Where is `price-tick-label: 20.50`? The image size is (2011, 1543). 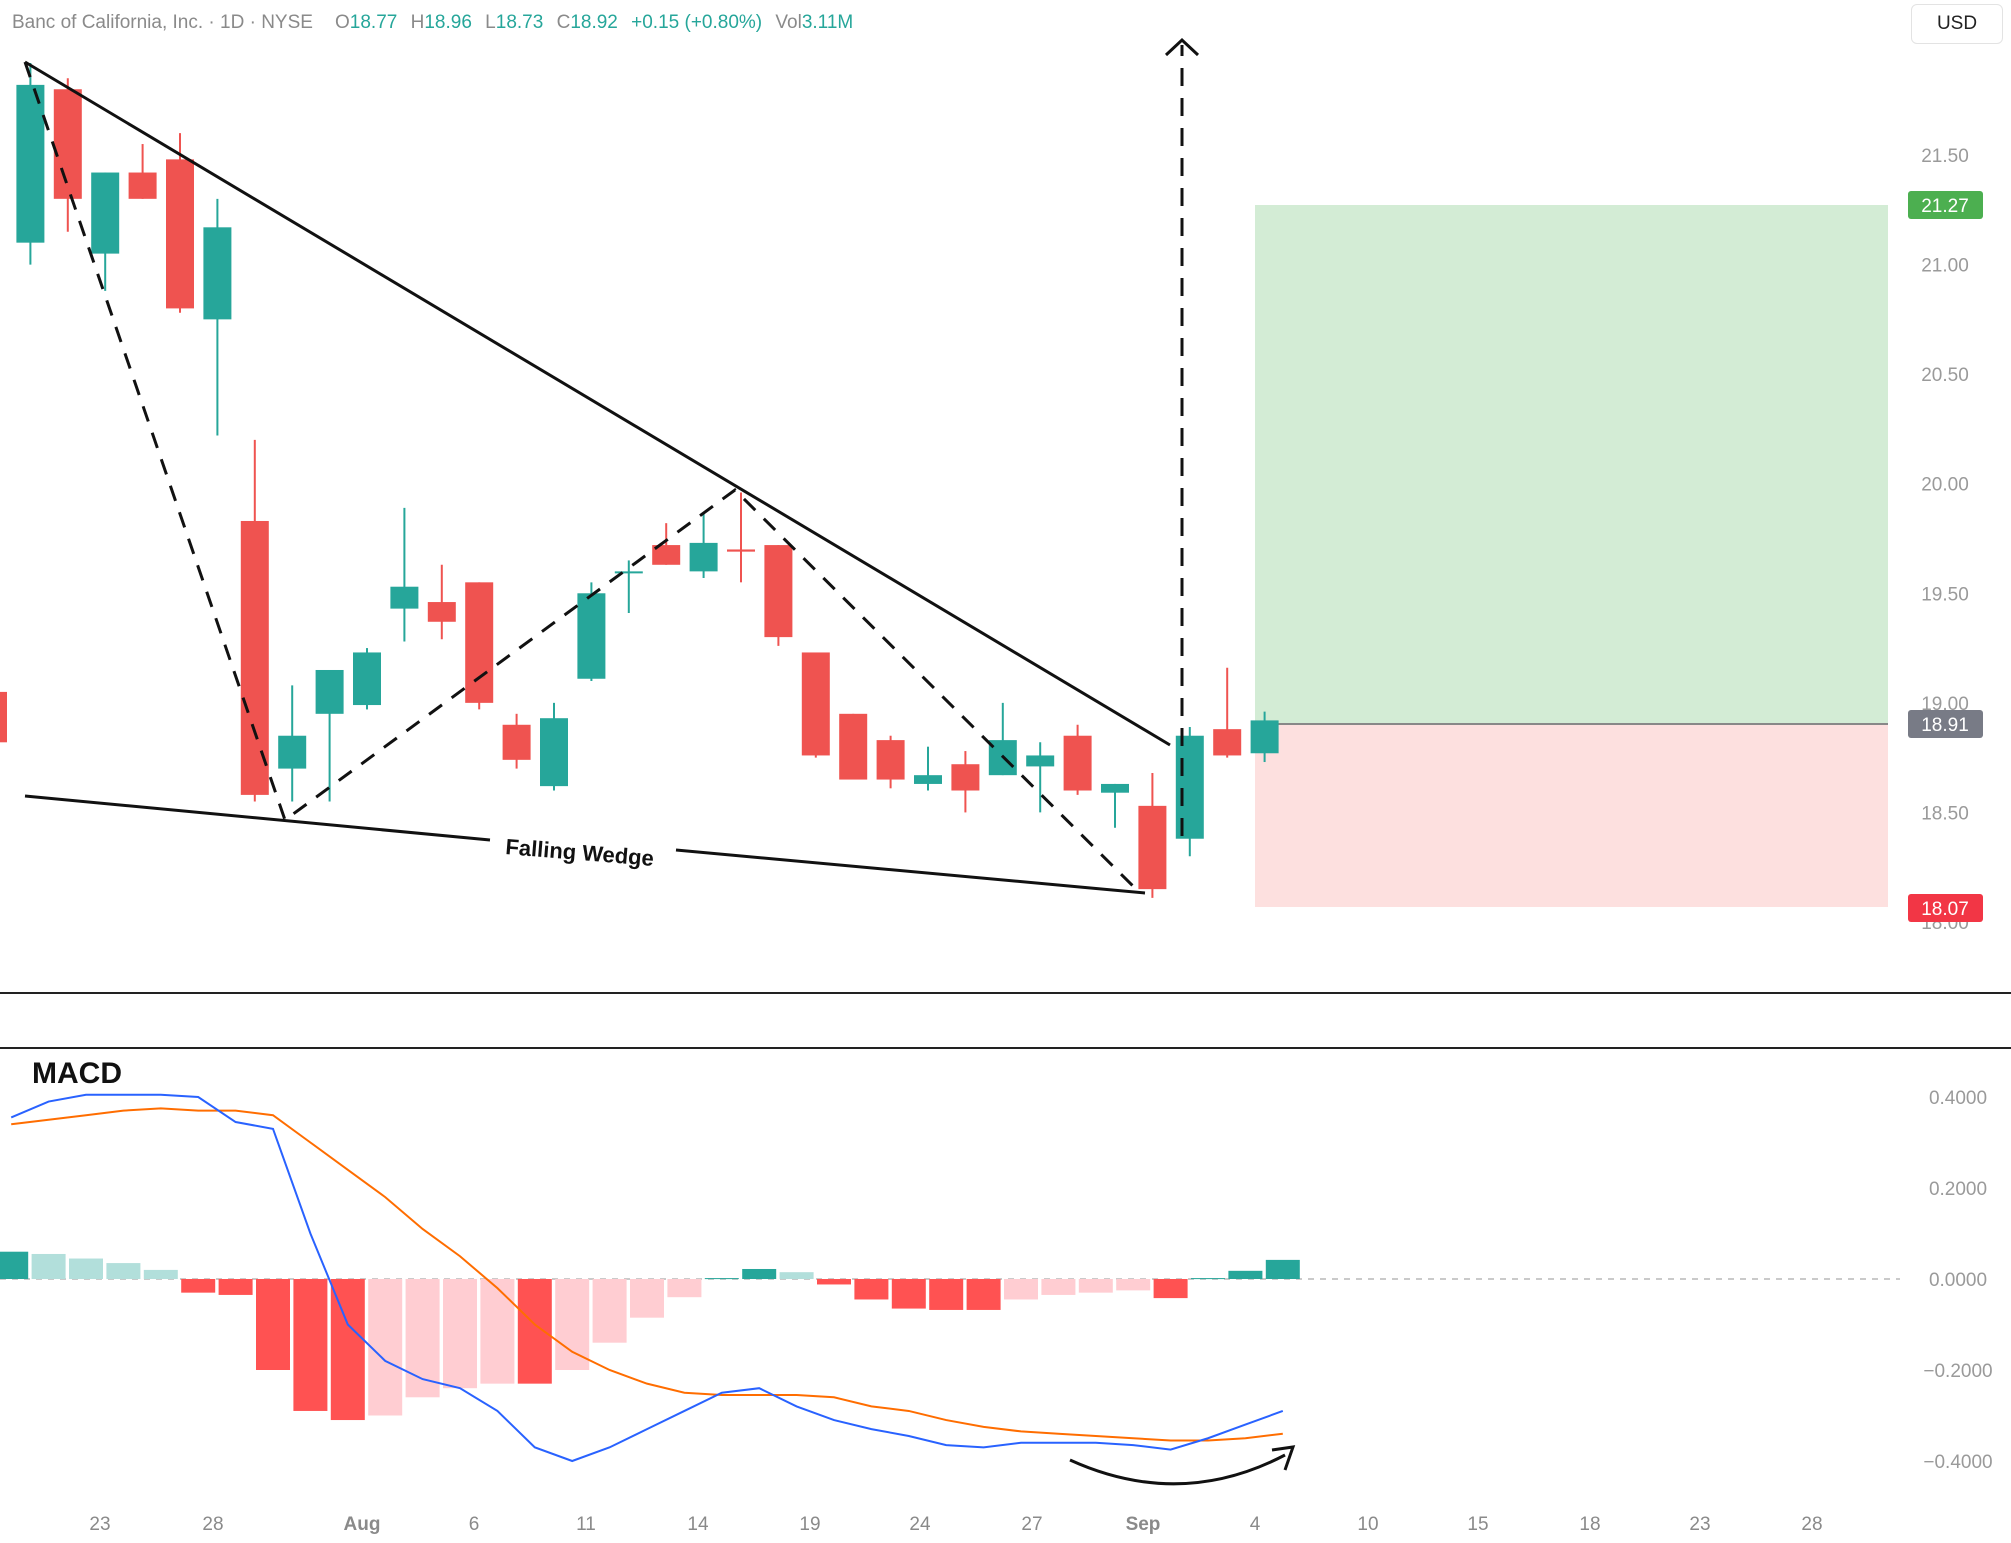
price-tick-label: 20.50 is located at coordinates (1945, 375).